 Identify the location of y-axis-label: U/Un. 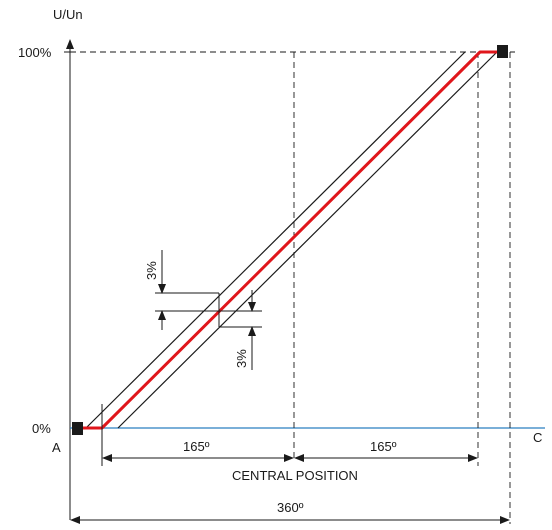
(68, 14).